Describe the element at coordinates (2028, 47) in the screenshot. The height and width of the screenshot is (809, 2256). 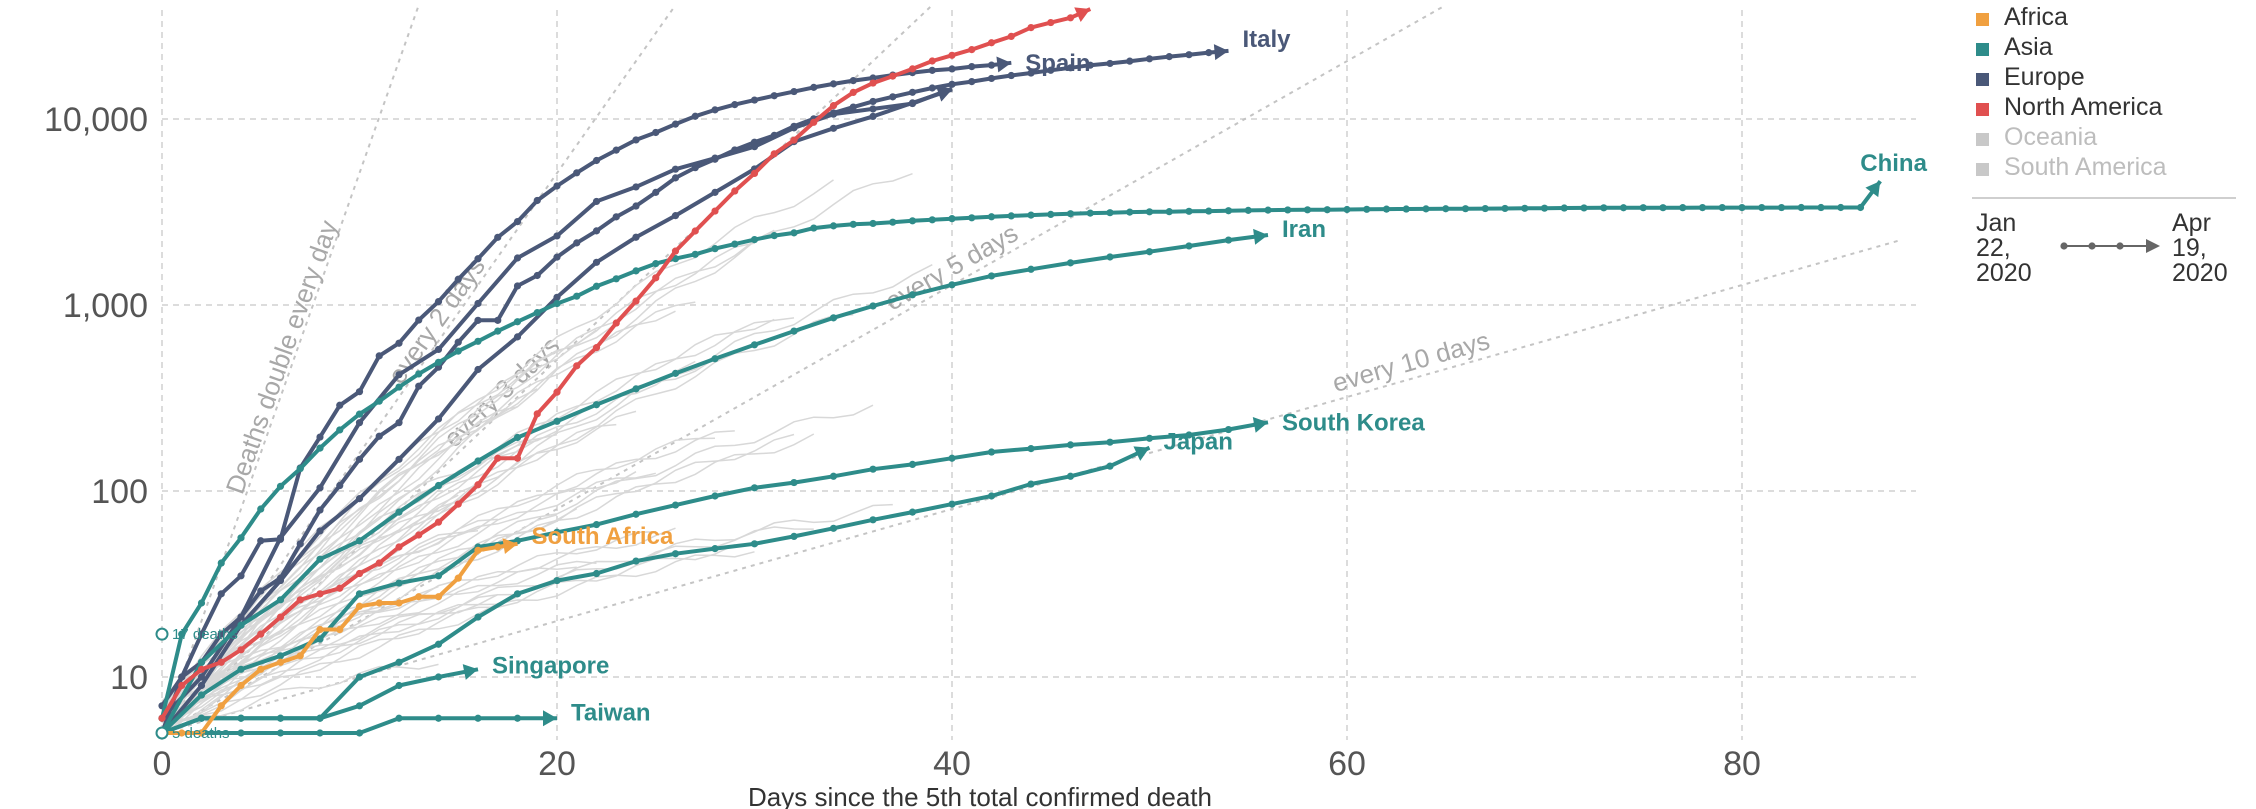
I see `legend-item-label: Asia` at that location.